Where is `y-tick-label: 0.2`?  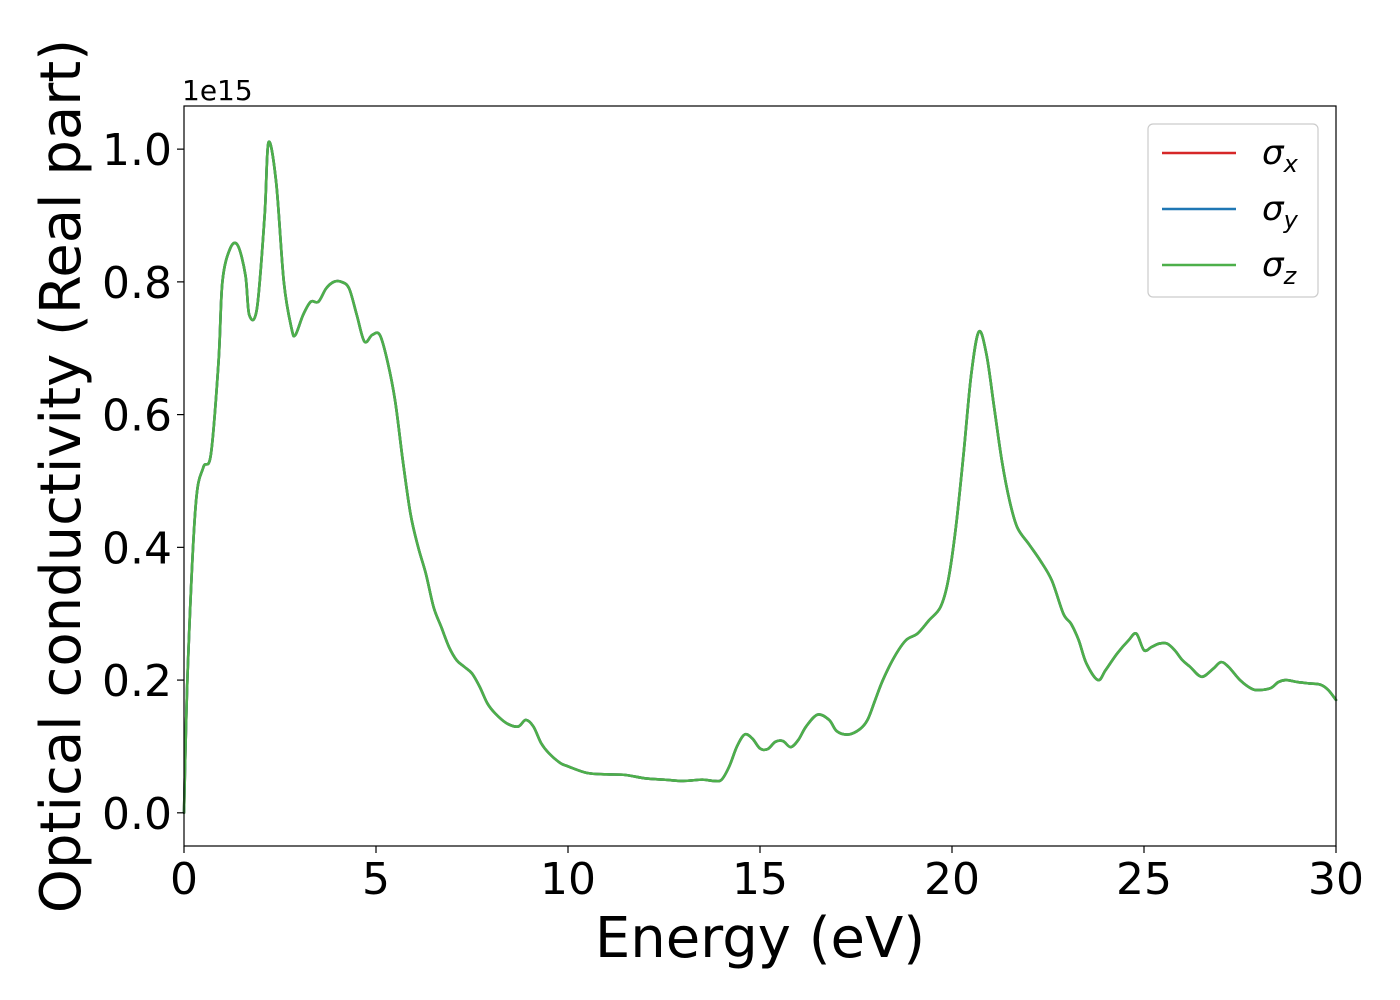 y-tick-label: 0.2 is located at coordinates (137, 681).